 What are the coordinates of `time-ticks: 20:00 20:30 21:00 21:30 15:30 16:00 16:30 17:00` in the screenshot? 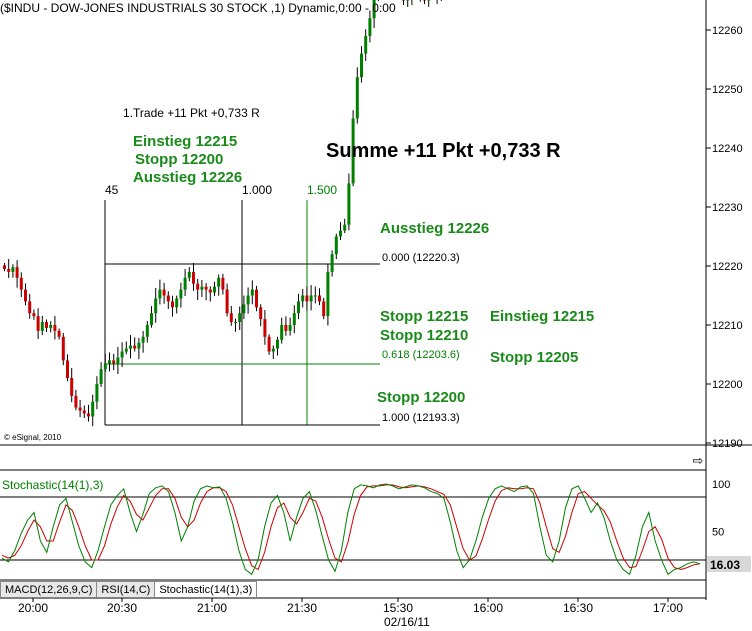 It's located at (350, 606).